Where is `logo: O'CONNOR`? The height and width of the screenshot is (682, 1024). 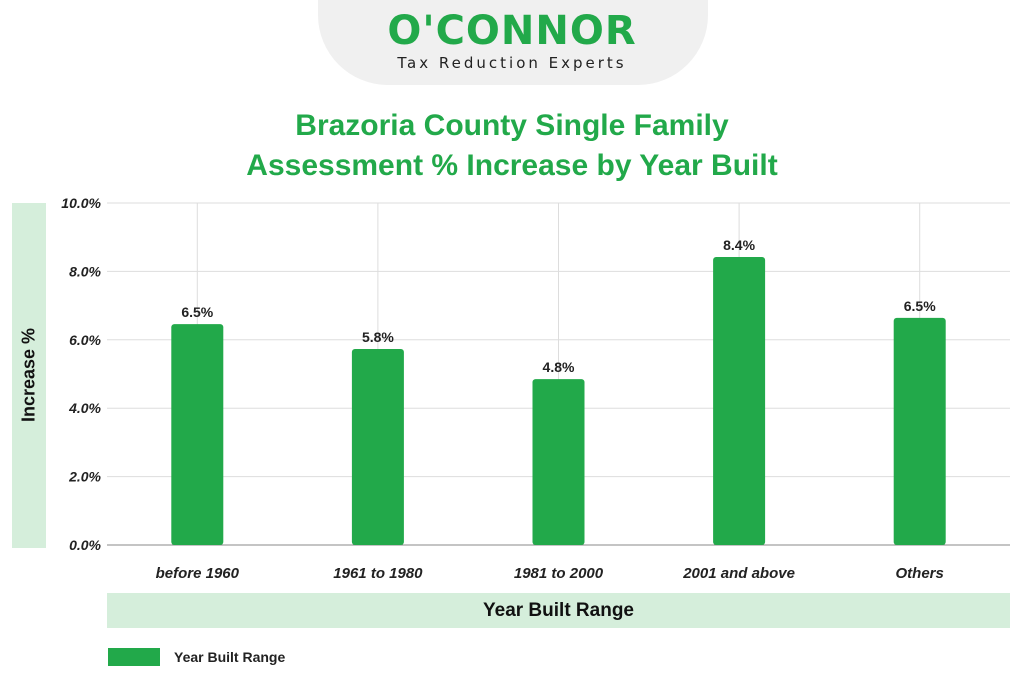
logo: O'CONNOR is located at coordinates (512, 31).